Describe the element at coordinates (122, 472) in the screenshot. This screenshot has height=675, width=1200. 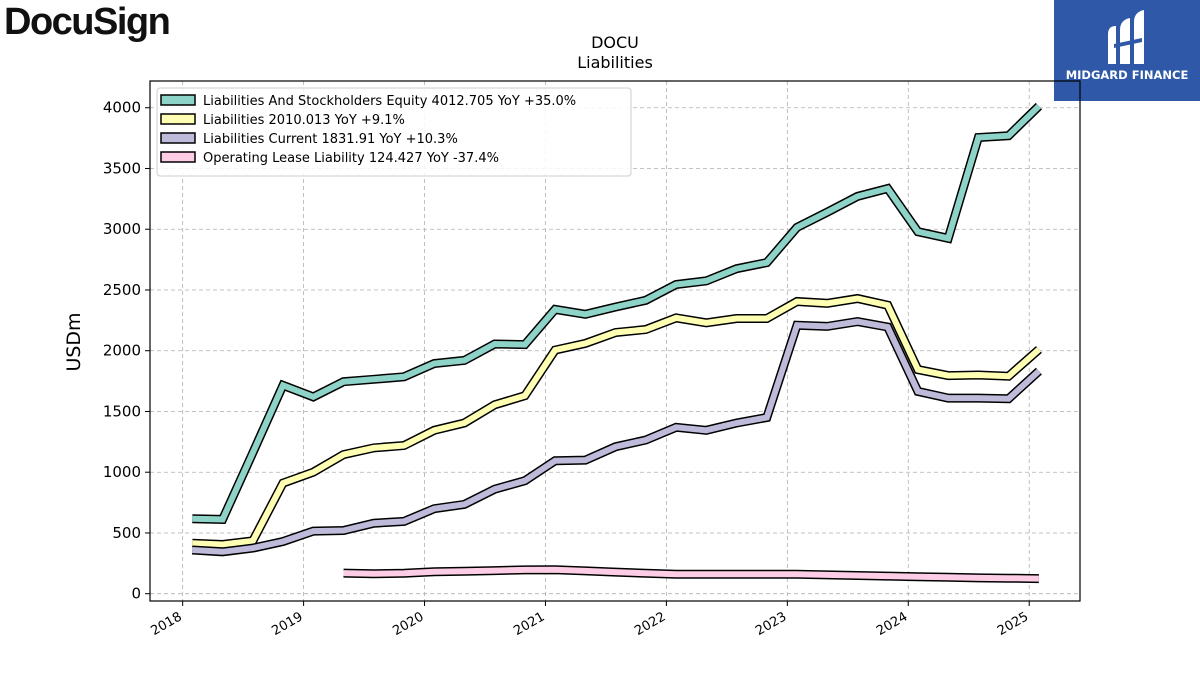
I see `y-tick-label: 1000` at that location.